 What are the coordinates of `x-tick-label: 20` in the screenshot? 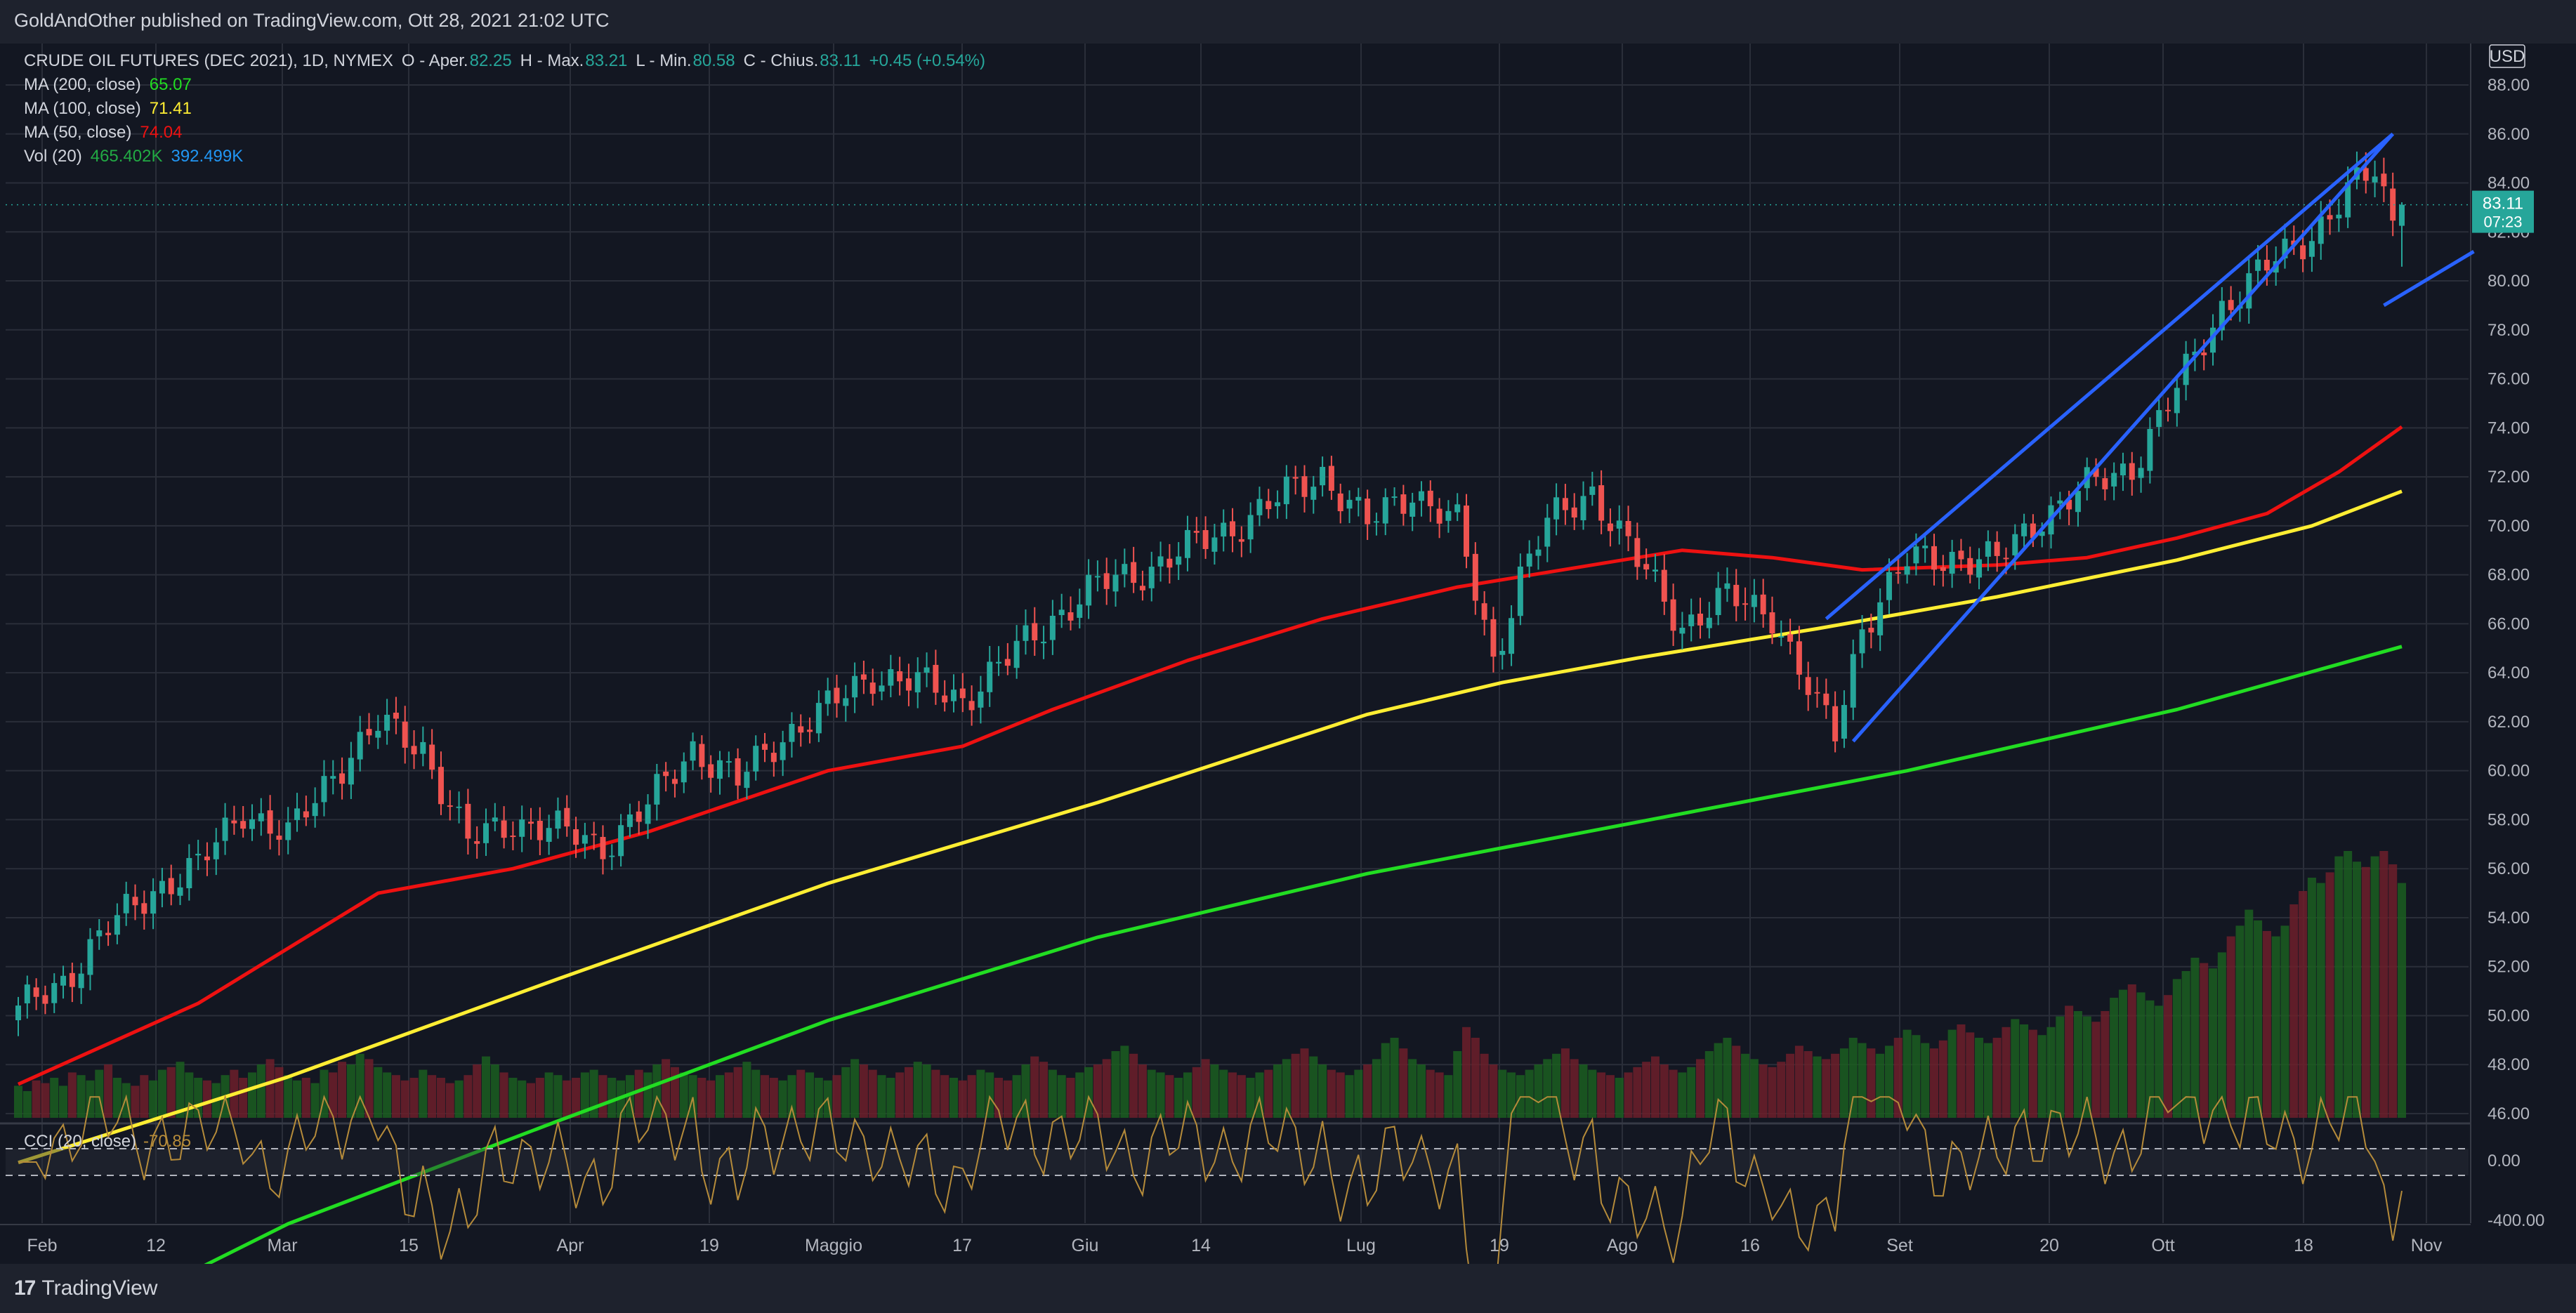 It's located at (2049, 1245).